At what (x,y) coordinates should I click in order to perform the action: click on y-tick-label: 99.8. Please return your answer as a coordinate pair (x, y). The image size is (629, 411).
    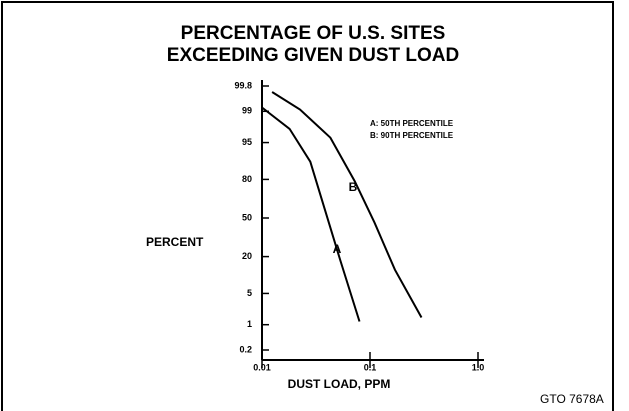
    Looking at the image, I should click on (243, 85).